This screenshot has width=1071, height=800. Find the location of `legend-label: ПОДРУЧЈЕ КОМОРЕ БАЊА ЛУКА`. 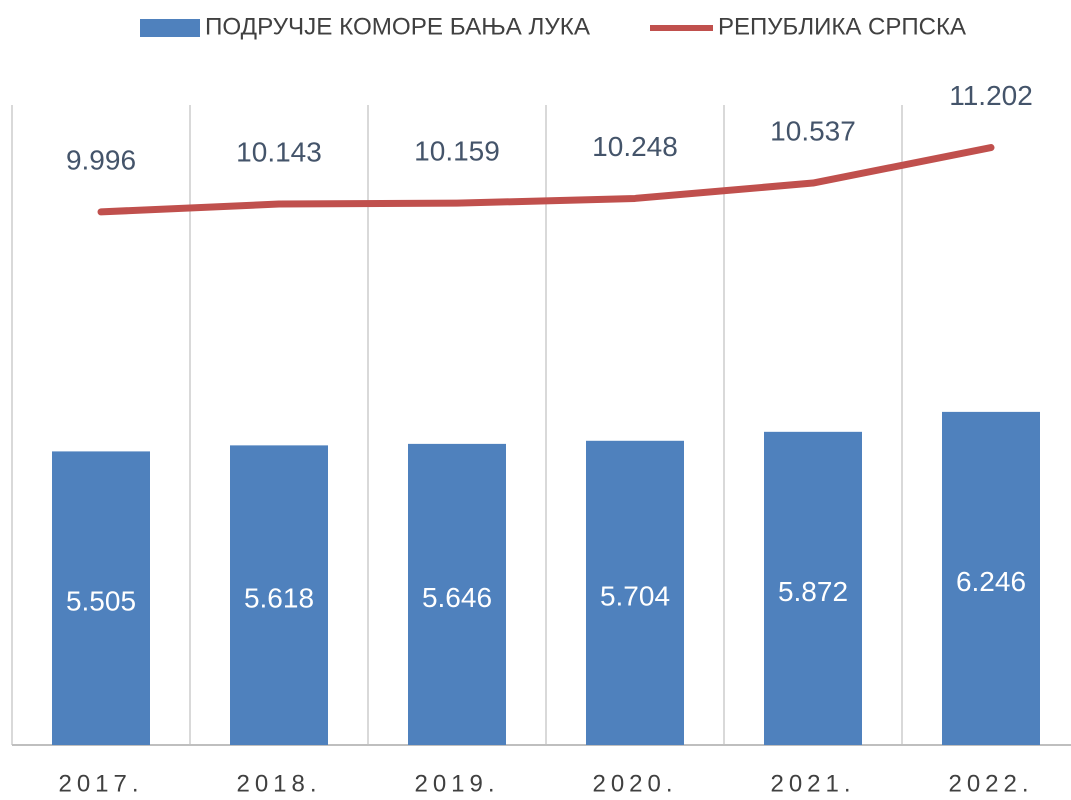

legend-label: ПОДРУЧЈЕ КОМОРЕ БАЊА ЛУКА is located at coordinates (397, 26).